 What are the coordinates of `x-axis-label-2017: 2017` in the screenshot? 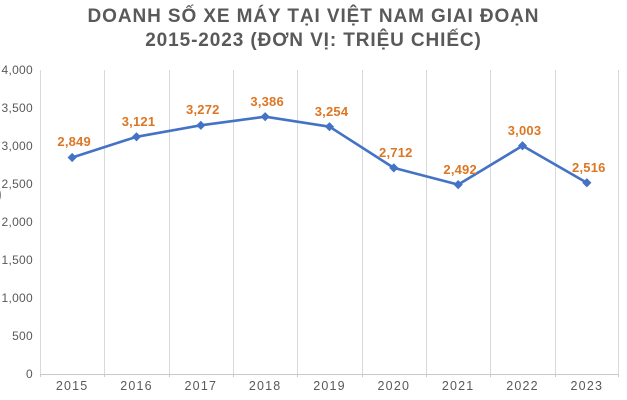 It's located at (201, 386).